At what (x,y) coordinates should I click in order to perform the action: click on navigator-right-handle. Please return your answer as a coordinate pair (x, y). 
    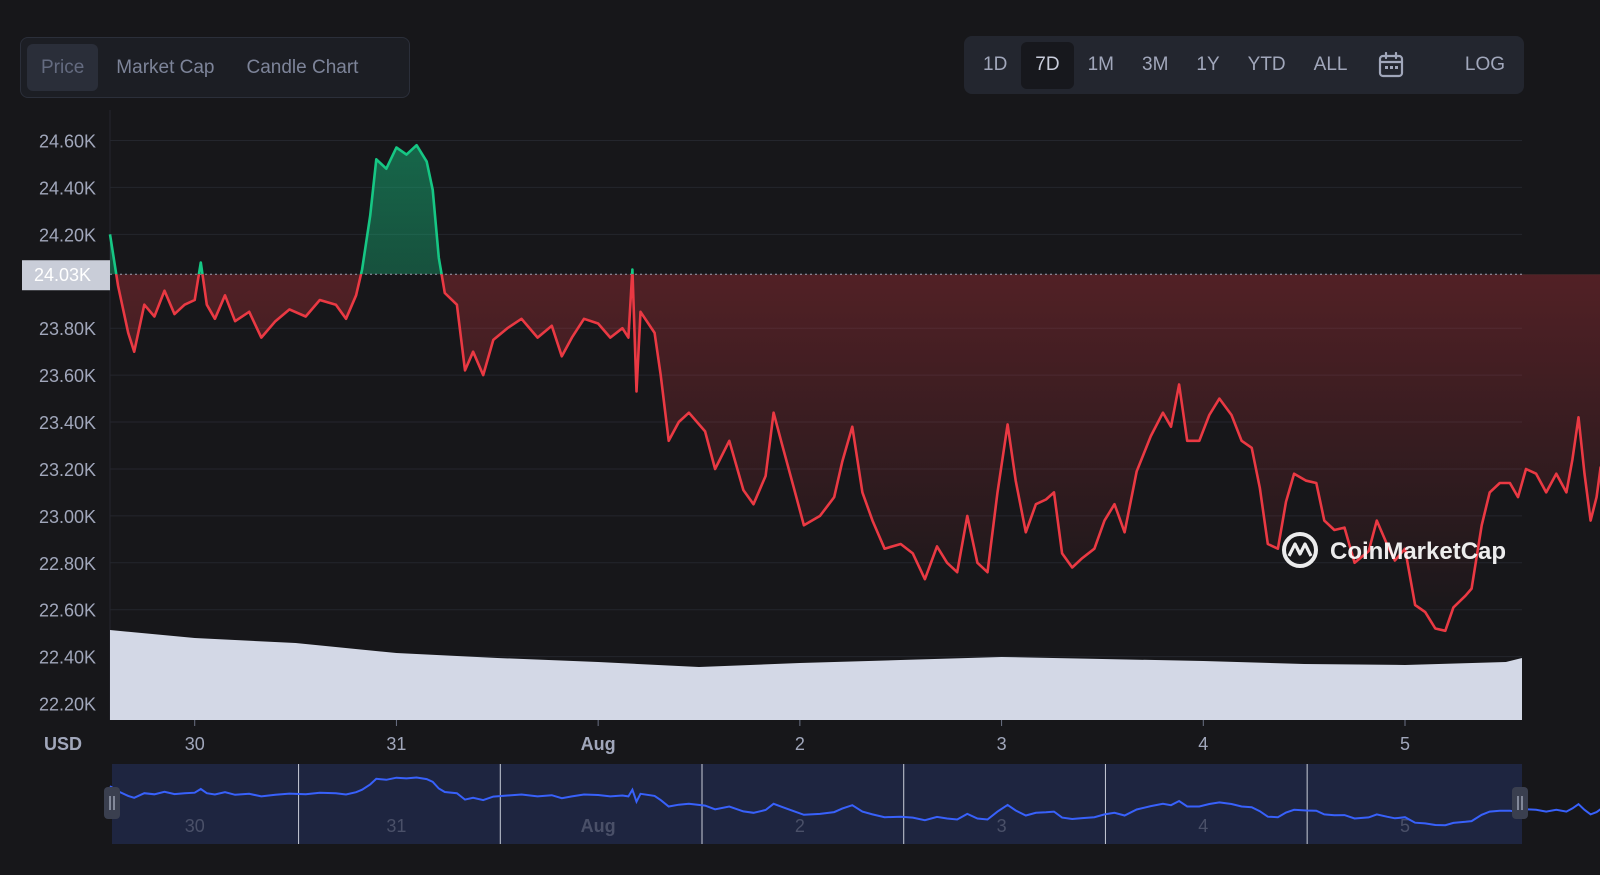
    Looking at the image, I should click on (1520, 803).